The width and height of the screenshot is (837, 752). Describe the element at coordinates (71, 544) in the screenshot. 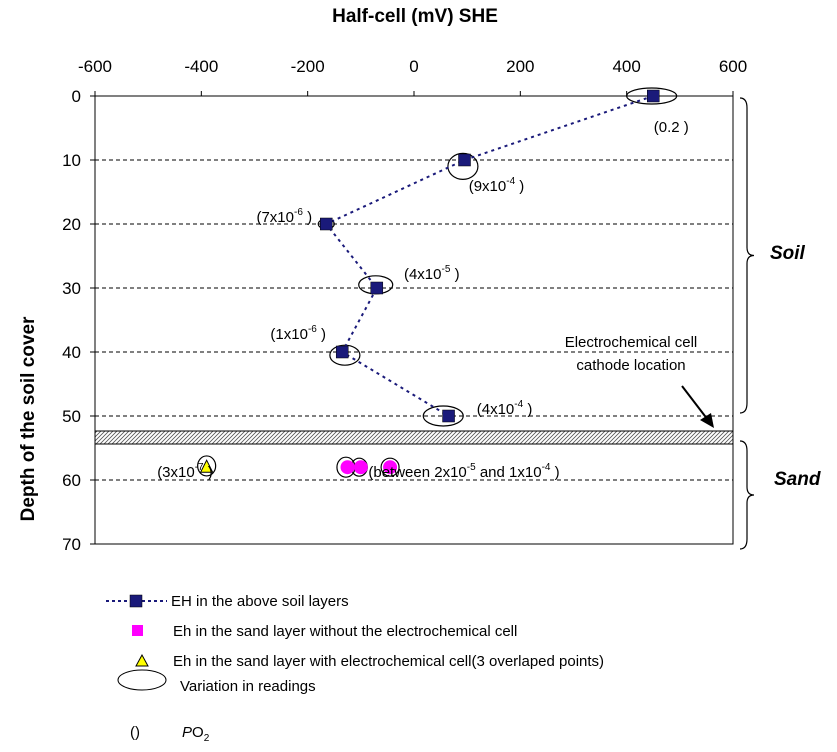

I see `y-tick-label: 70` at that location.